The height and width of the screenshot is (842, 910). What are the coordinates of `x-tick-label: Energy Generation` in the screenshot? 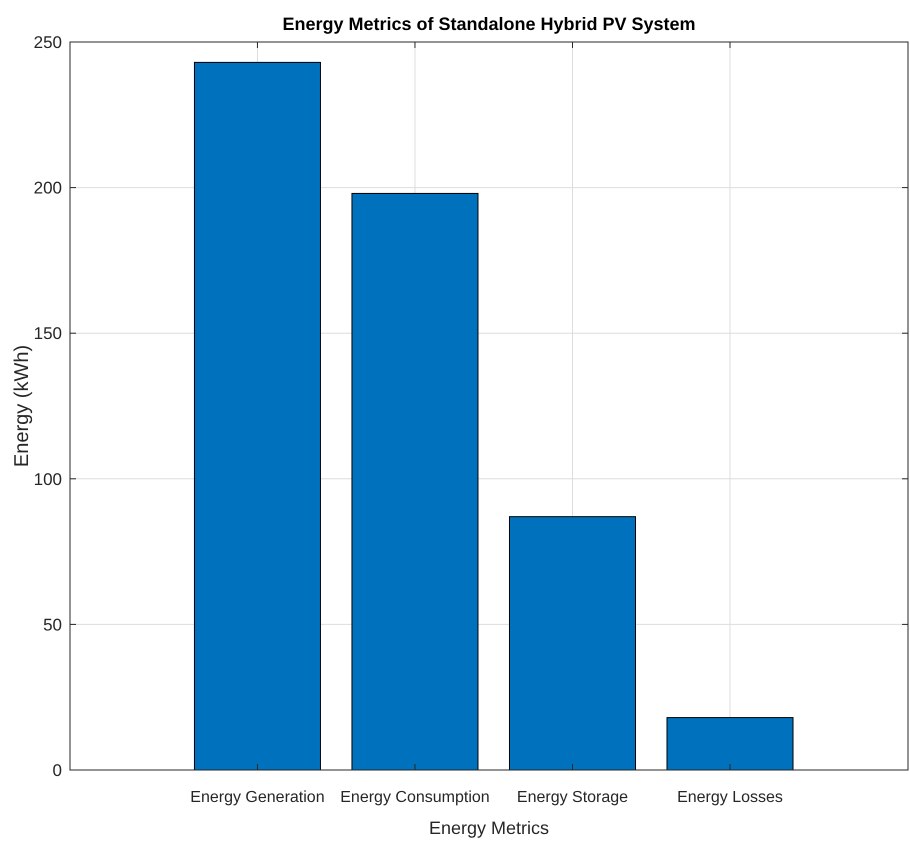 It's located at (257, 797).